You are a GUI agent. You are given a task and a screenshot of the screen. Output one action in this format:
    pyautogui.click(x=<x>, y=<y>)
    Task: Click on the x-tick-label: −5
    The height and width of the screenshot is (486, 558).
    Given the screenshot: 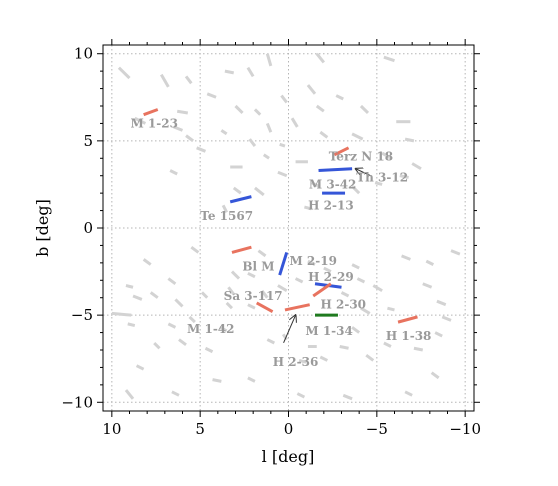 What is the action you would take?
    pyautogui.click(x=377, y=429)
    